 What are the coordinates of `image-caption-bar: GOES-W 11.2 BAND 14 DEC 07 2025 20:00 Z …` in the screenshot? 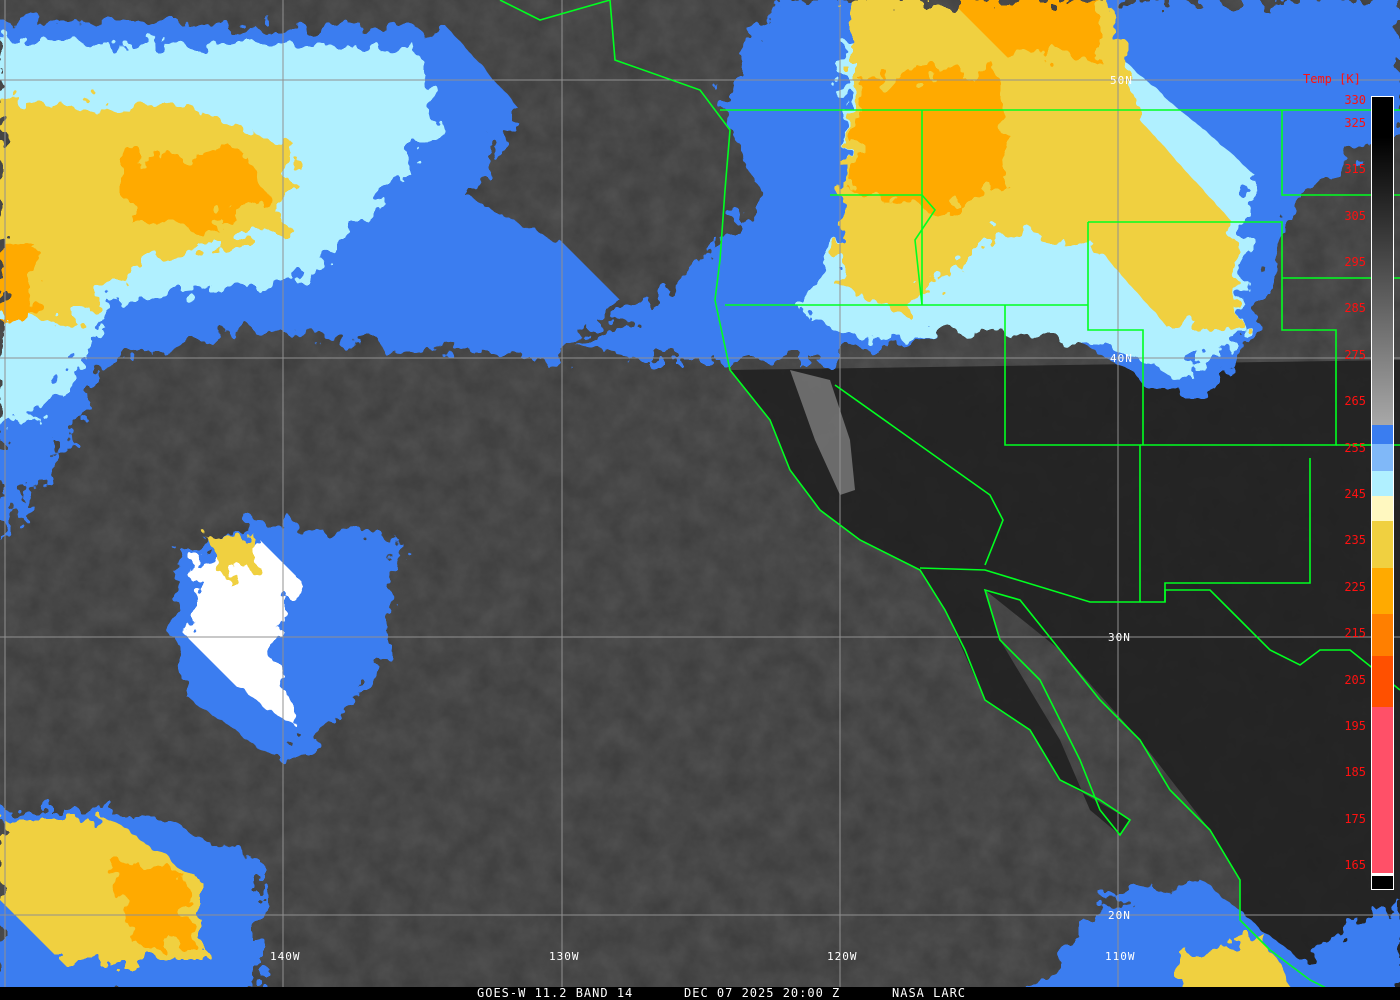 It's located at (700, 993).